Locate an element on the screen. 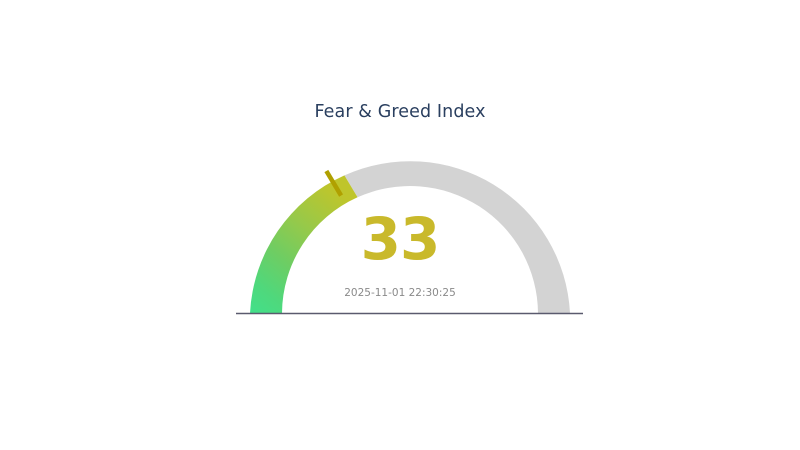 This screenshot has height=450, width=800. gauge-timestamp: 2025-11-01 22:30:25 is located at coordinates (400, 293).